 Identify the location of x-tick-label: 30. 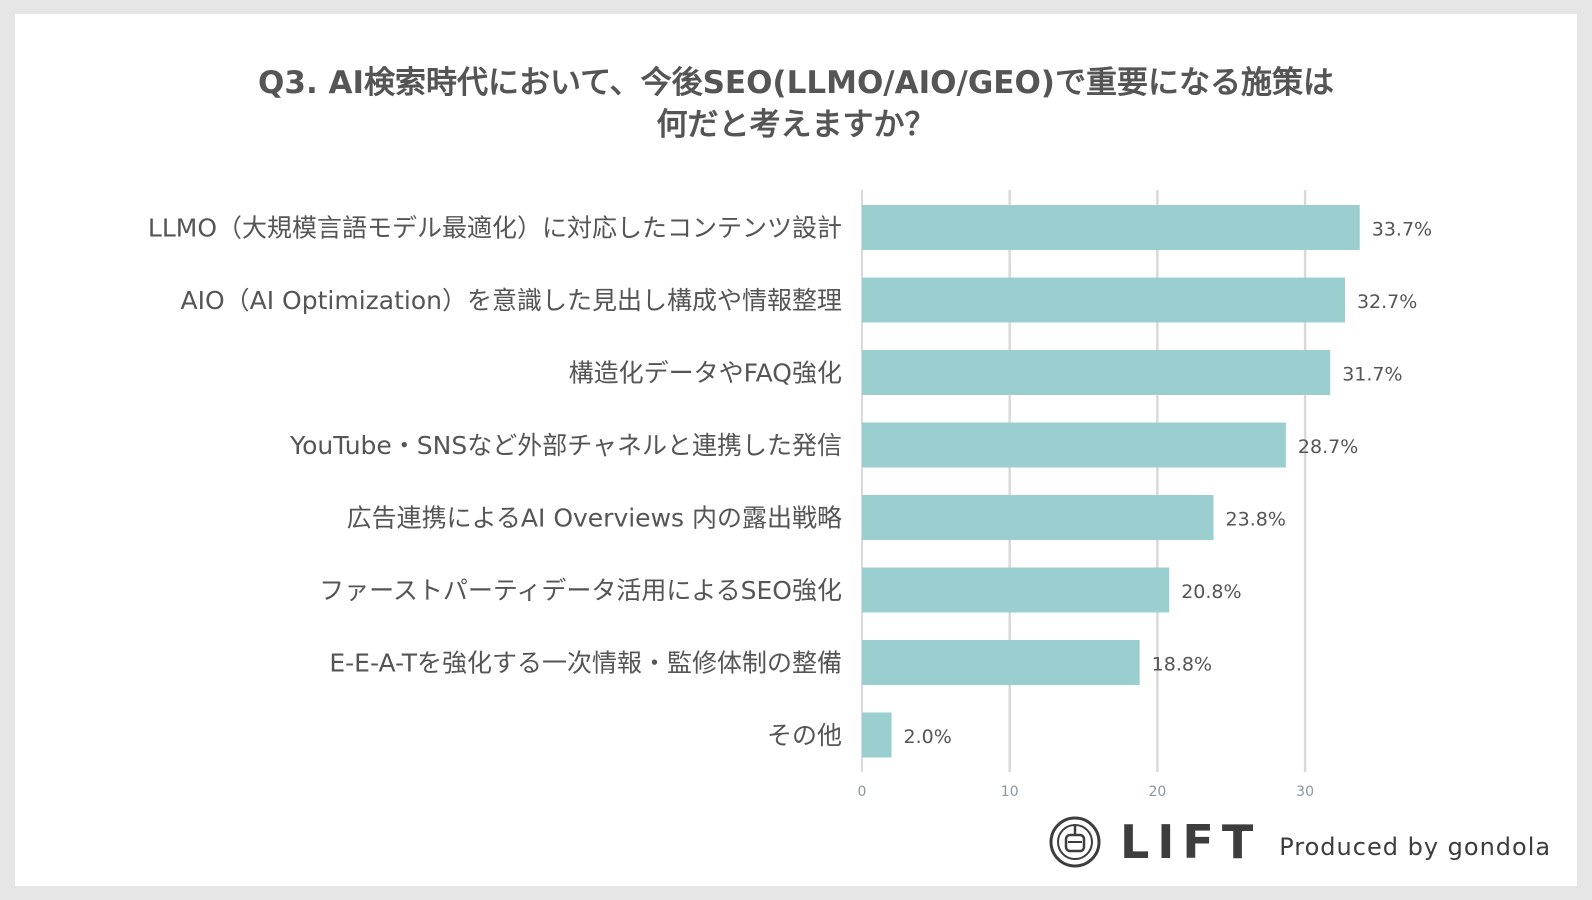
(1305, 792).